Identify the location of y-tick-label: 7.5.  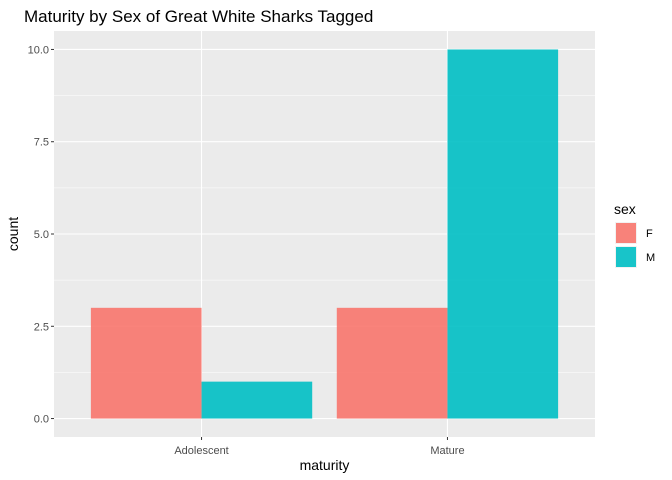
(41, 143).